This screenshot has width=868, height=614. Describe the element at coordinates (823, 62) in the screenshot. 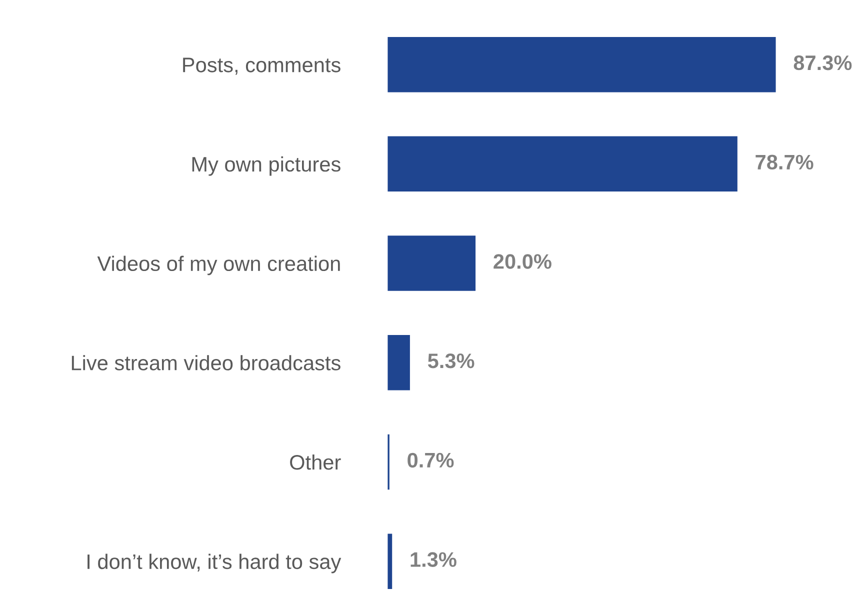

I see `data-label: 87.3%` at that location.